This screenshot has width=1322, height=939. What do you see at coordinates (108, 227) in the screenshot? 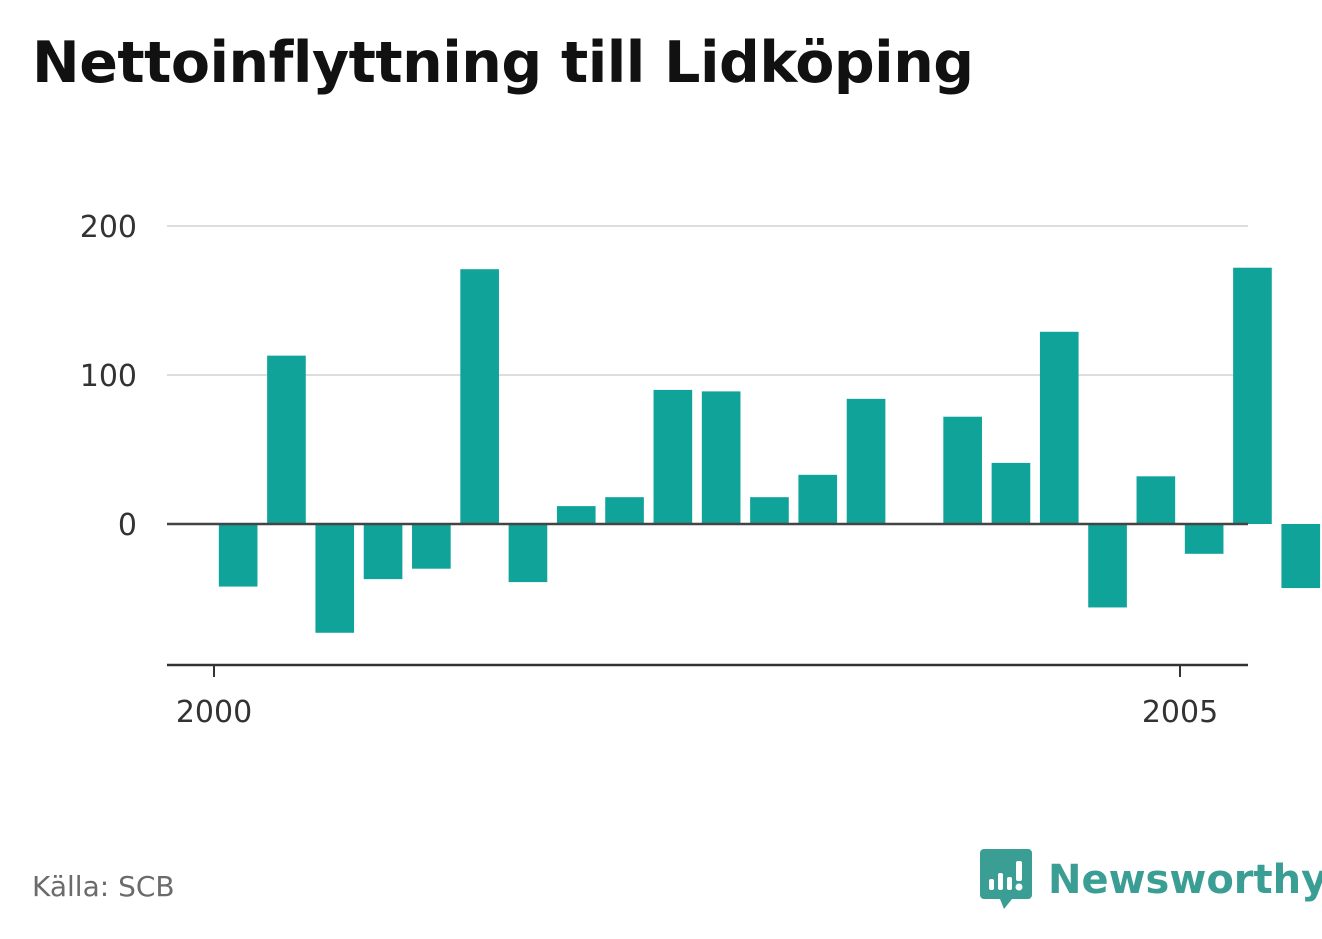
I see `y-tick-label: 200` at bounding box center [108, 227].